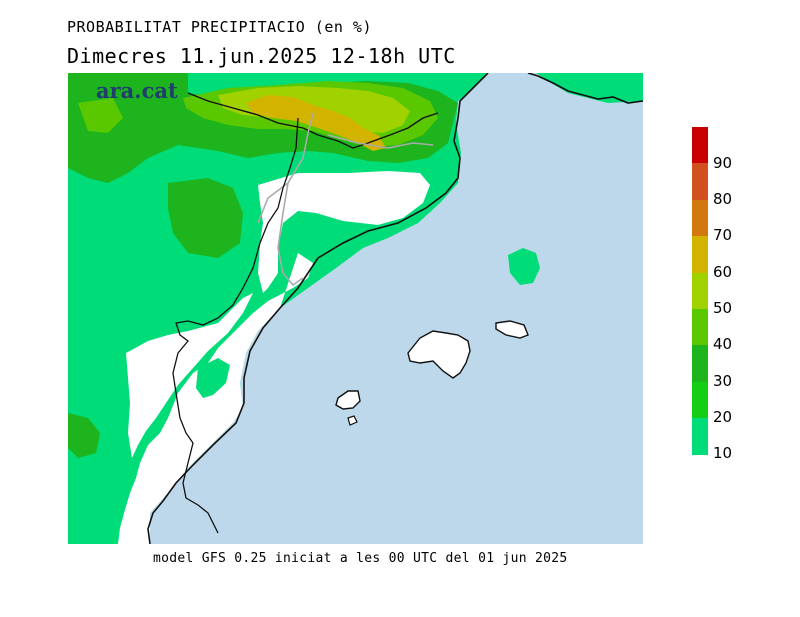 The image size is (800, 617). Describe the element at coordinates (512, 329) in the screenshot. I see `island-menorca` at that location.